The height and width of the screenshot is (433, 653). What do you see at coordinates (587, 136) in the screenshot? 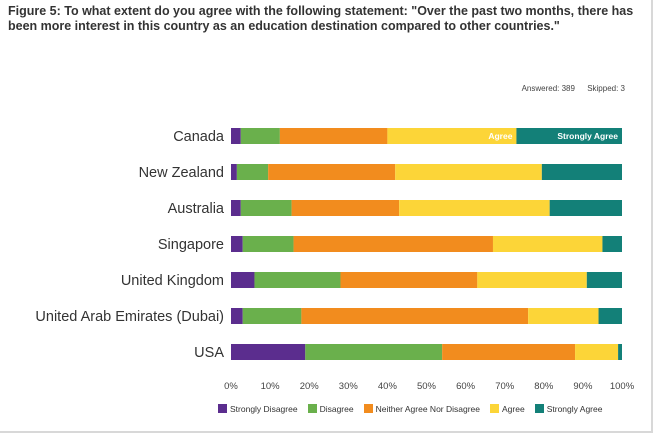
I see `data-label: Strongly Agree` at bounding box center [587, 136].